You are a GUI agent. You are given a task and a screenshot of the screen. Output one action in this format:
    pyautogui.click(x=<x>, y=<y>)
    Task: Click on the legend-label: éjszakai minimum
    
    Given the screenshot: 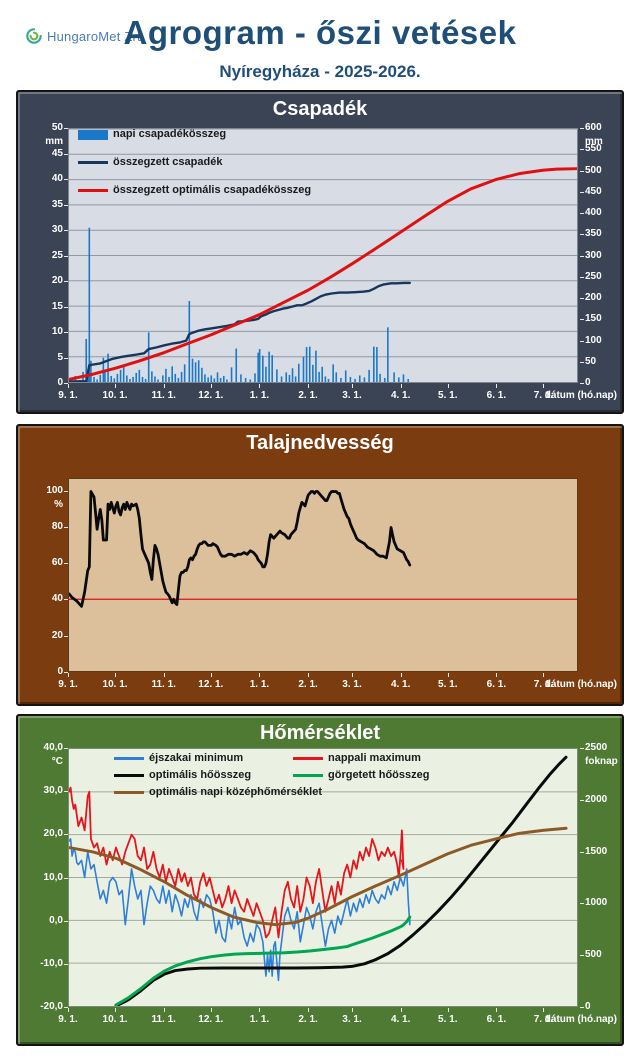 What is the action you would take?
    pyautogui.click(x=196, y=758)
    